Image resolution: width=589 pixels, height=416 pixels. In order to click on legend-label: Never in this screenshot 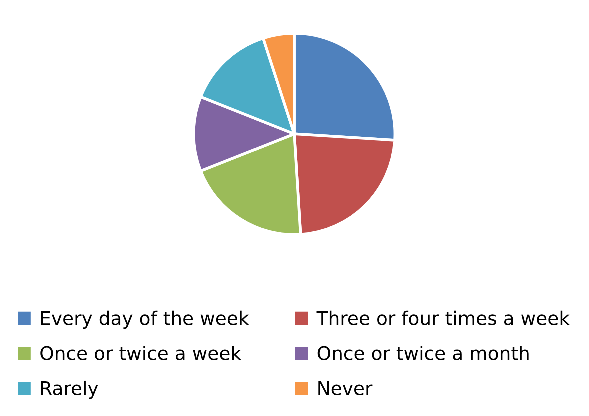, I will do `click(345, 389)`.